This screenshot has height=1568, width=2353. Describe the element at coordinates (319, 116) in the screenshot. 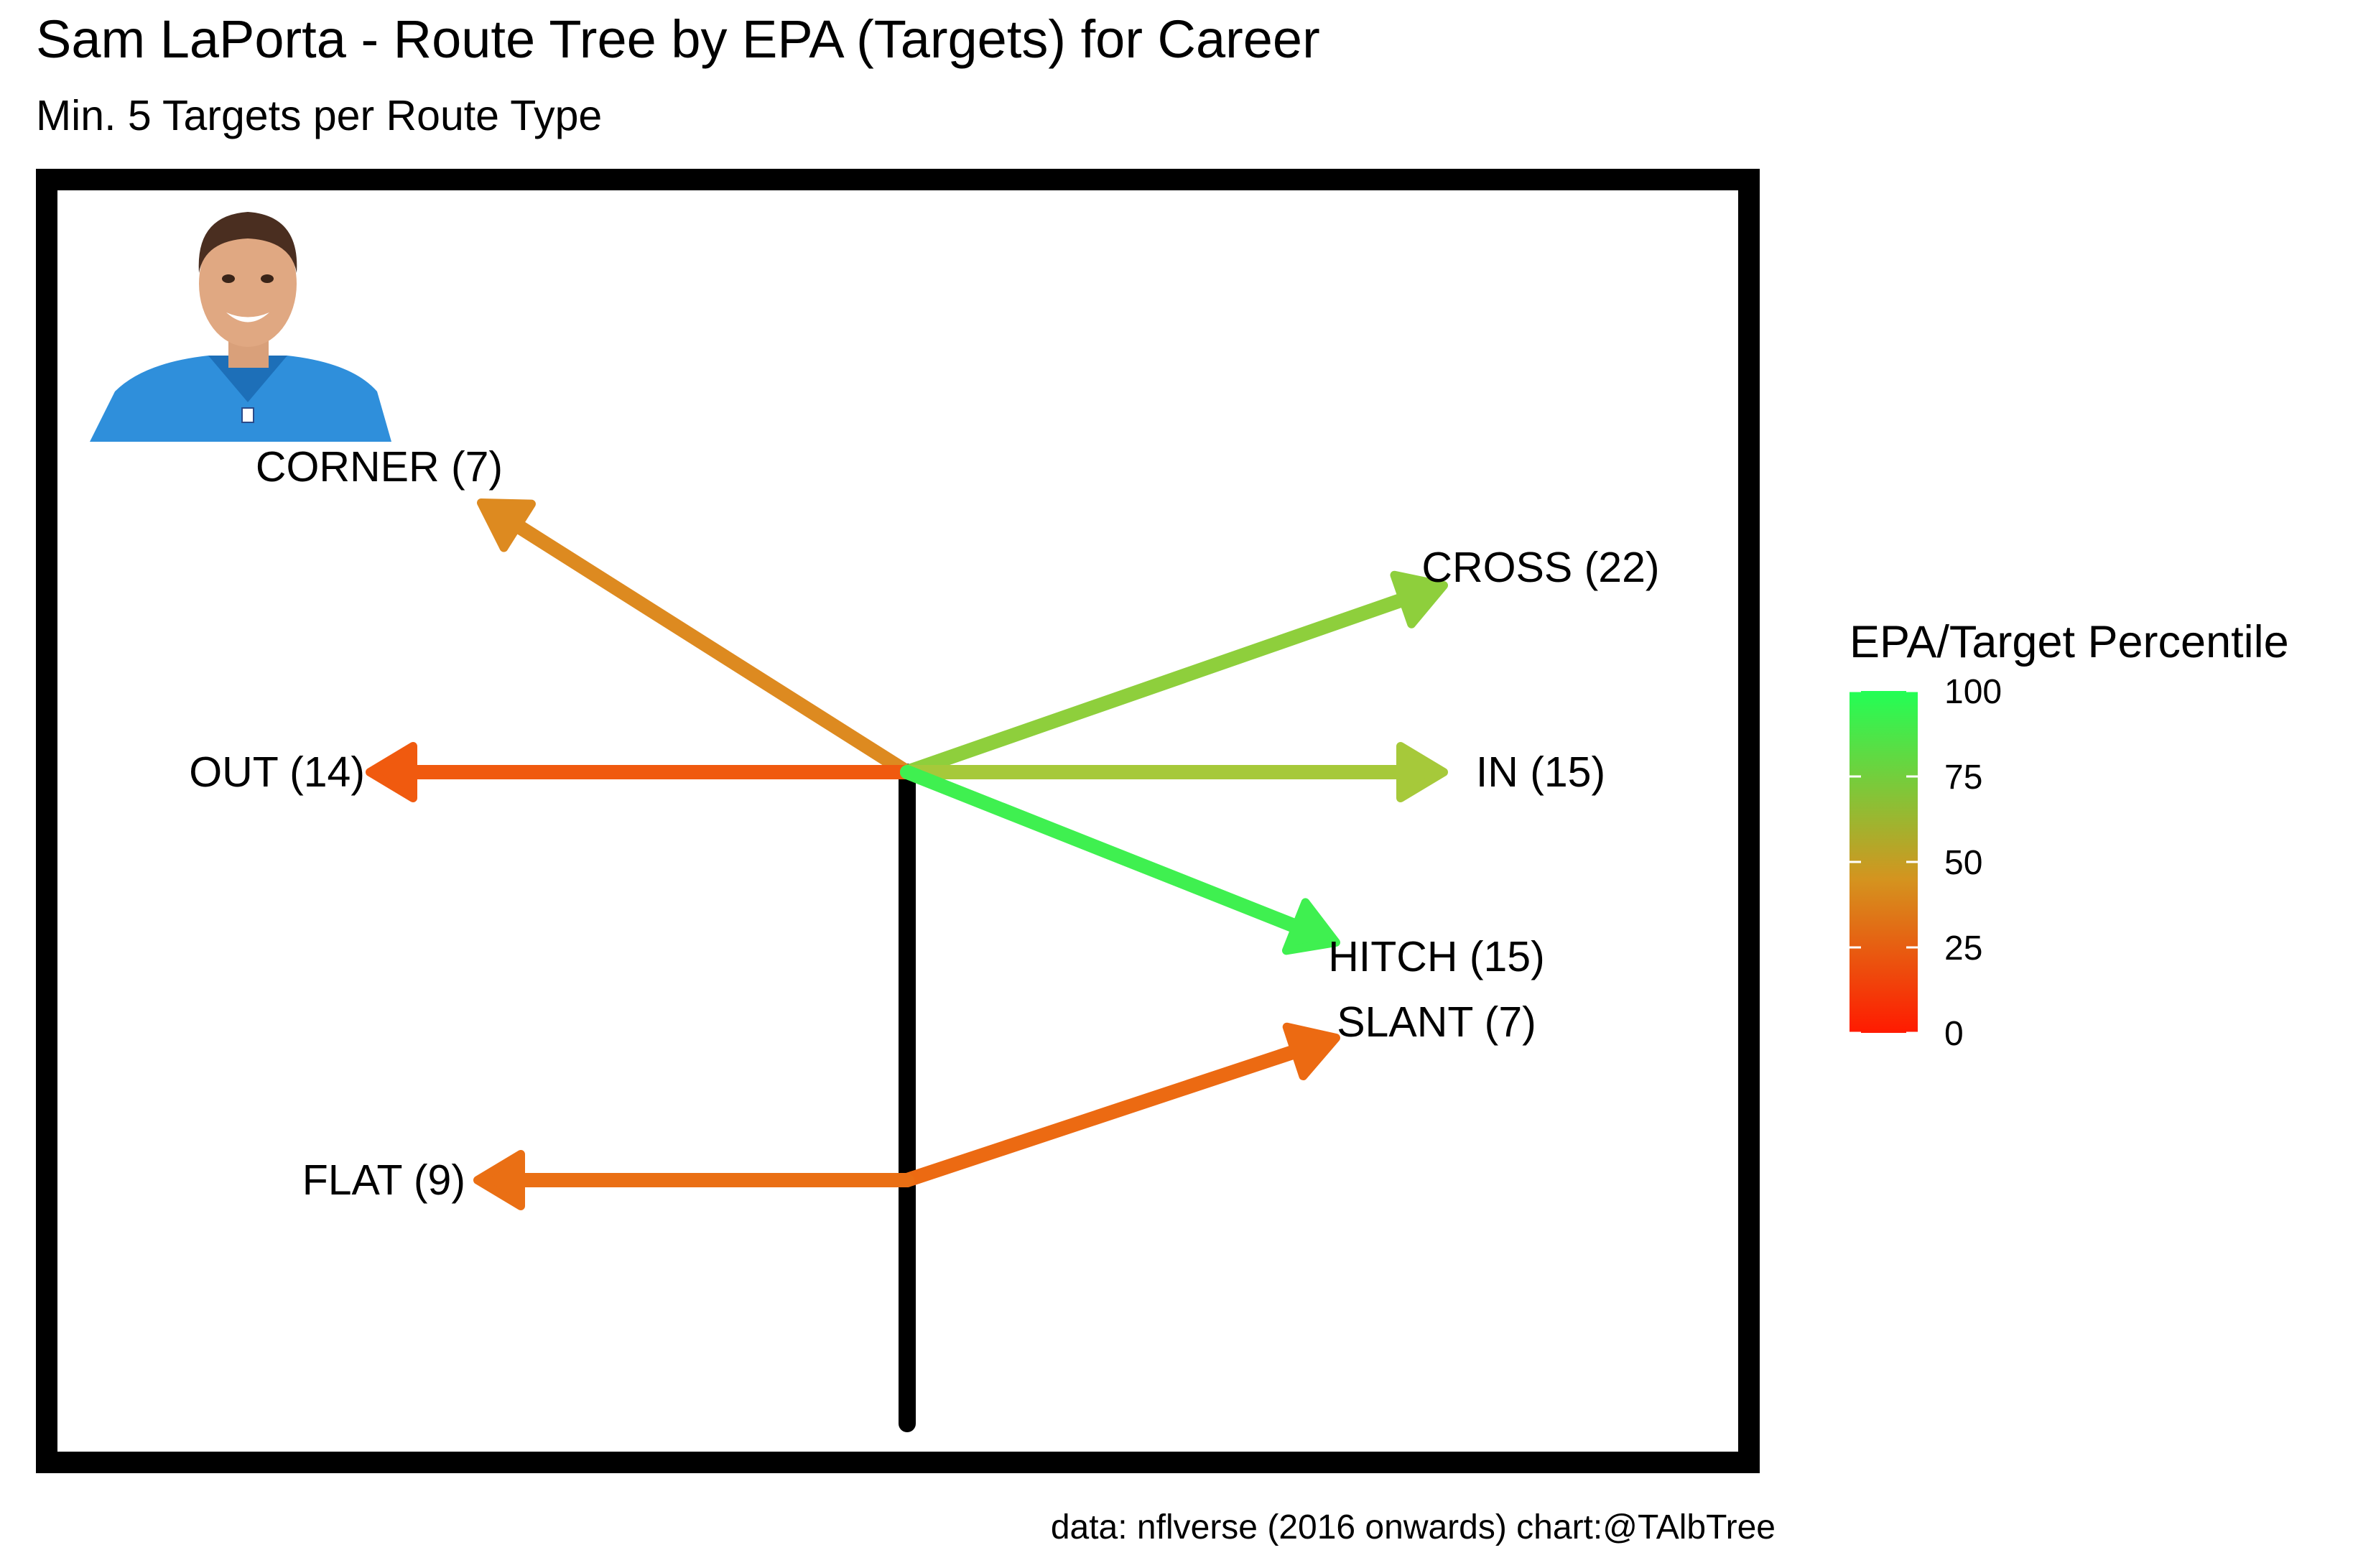

I see `chart-subtitle: Min. 5 Targets per Route Type` at that location.